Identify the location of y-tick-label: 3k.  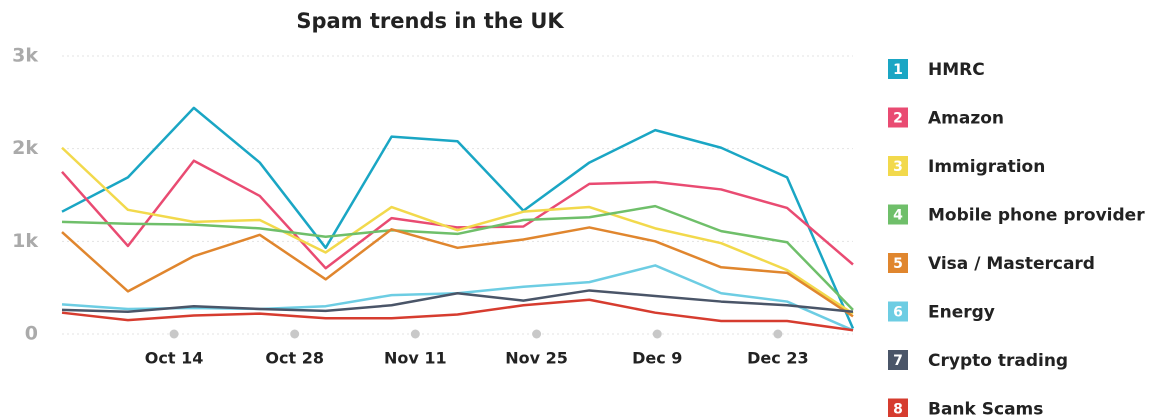
(25, 56).